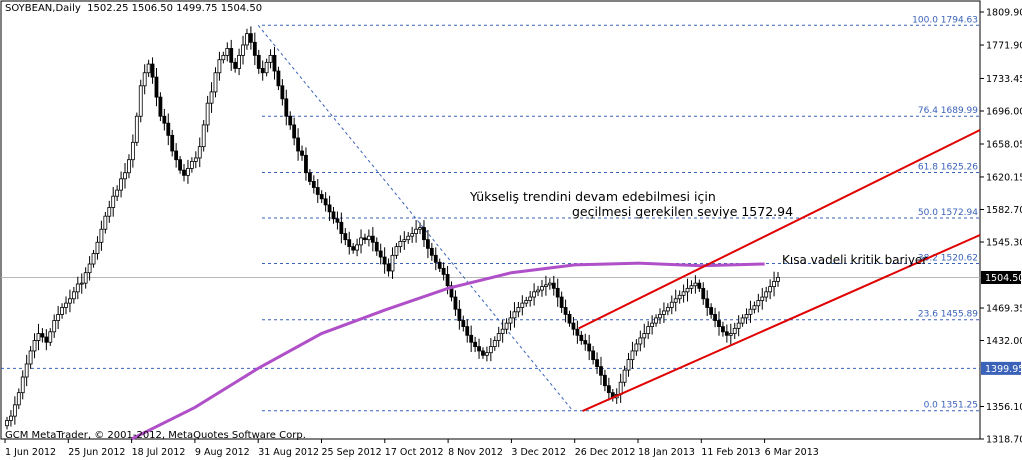  What do you see at coordinates (945, 20) in the screenshot?
I see `fib-level-label: 100.0 1794.63` at bounding box center [945, 20].